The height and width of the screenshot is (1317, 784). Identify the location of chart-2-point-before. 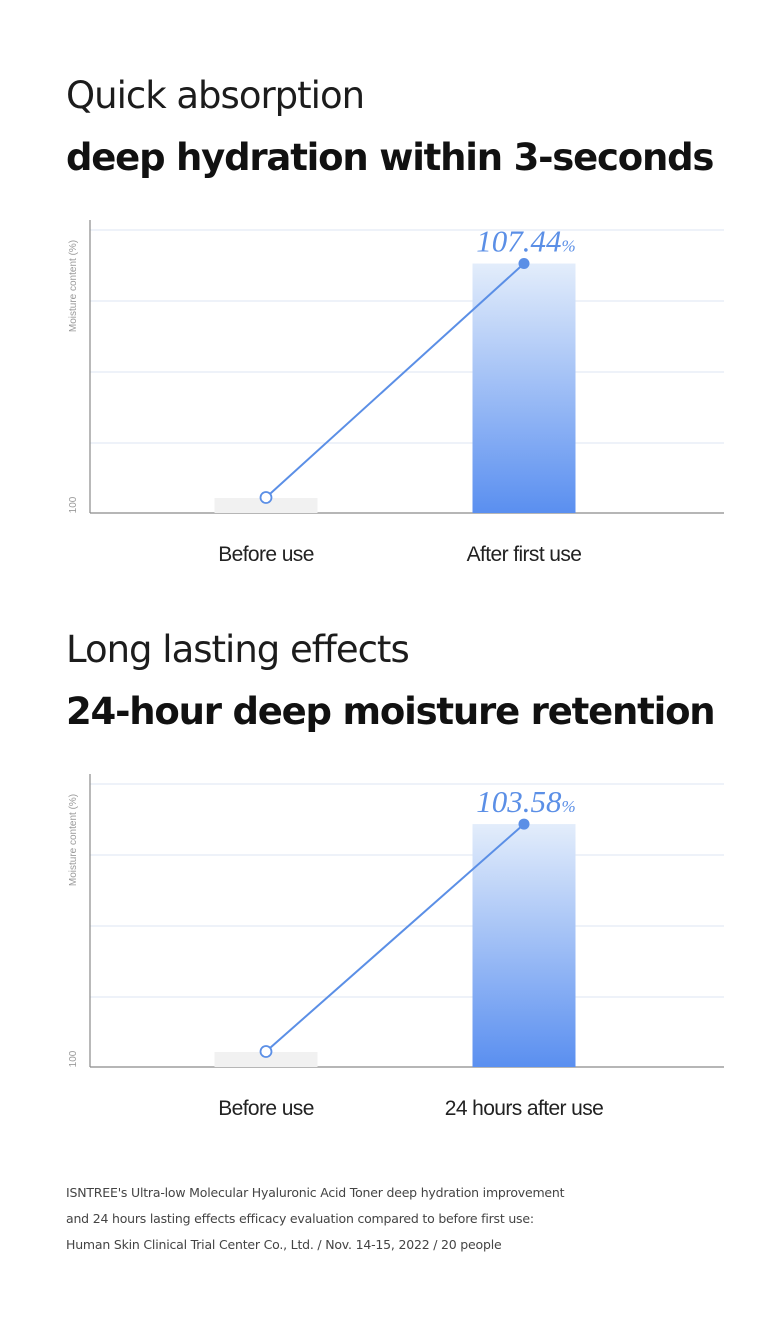
(266, 1051).